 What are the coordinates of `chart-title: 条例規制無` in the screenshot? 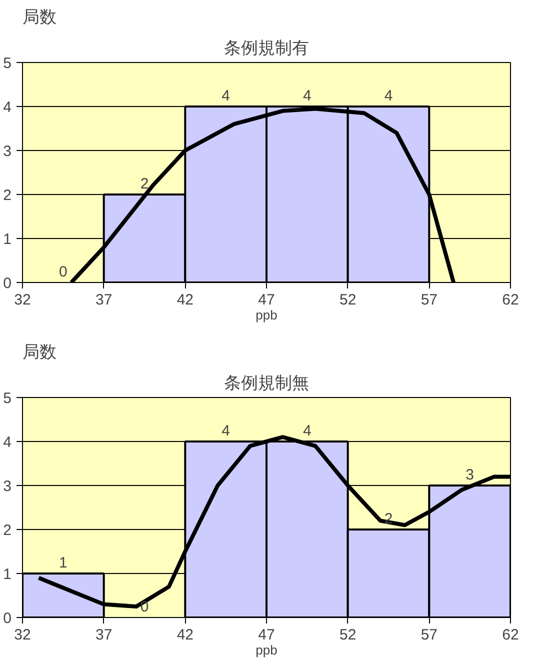 It's located at (266, 383).